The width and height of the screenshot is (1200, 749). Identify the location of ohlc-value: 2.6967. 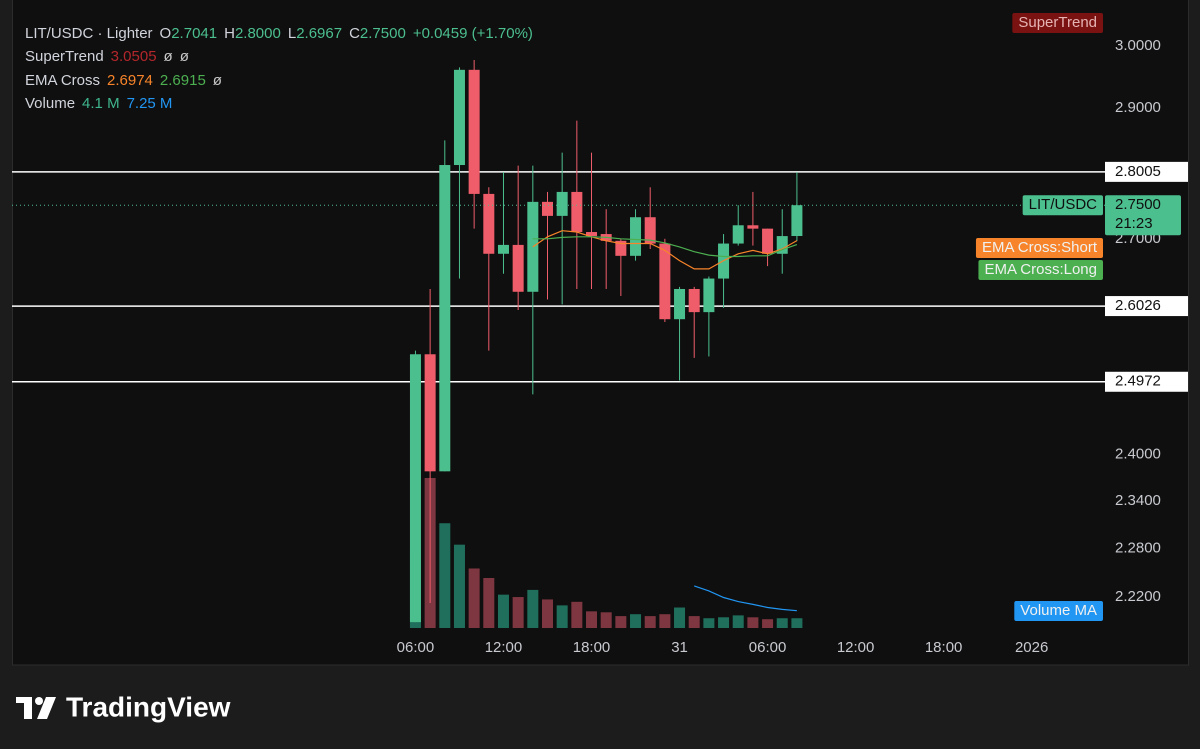
(319, 33).